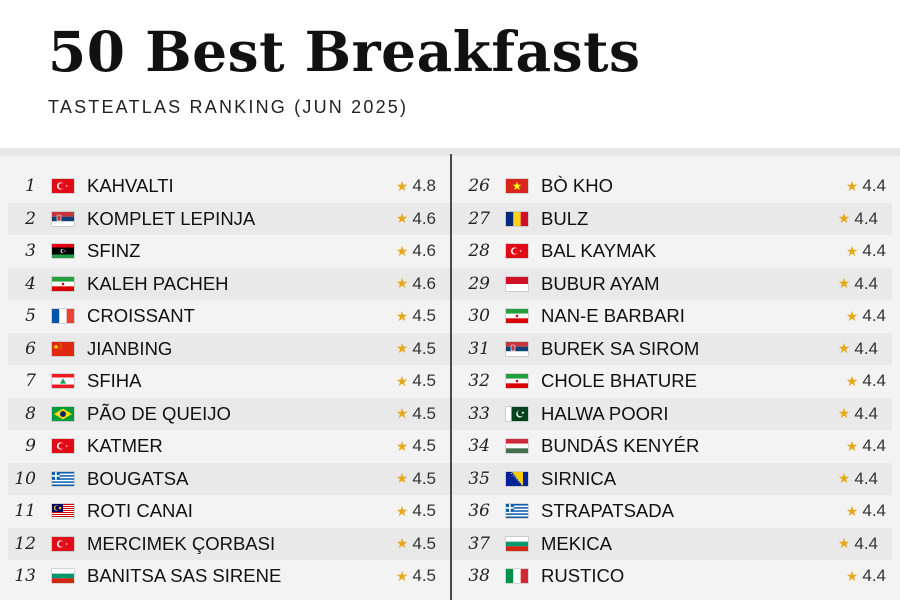 The width and height of the screenshot is (900, 600). Describe the element at coordinates (517, 186) in the screenshot. I see `vietnam-flag-icon` at that location.